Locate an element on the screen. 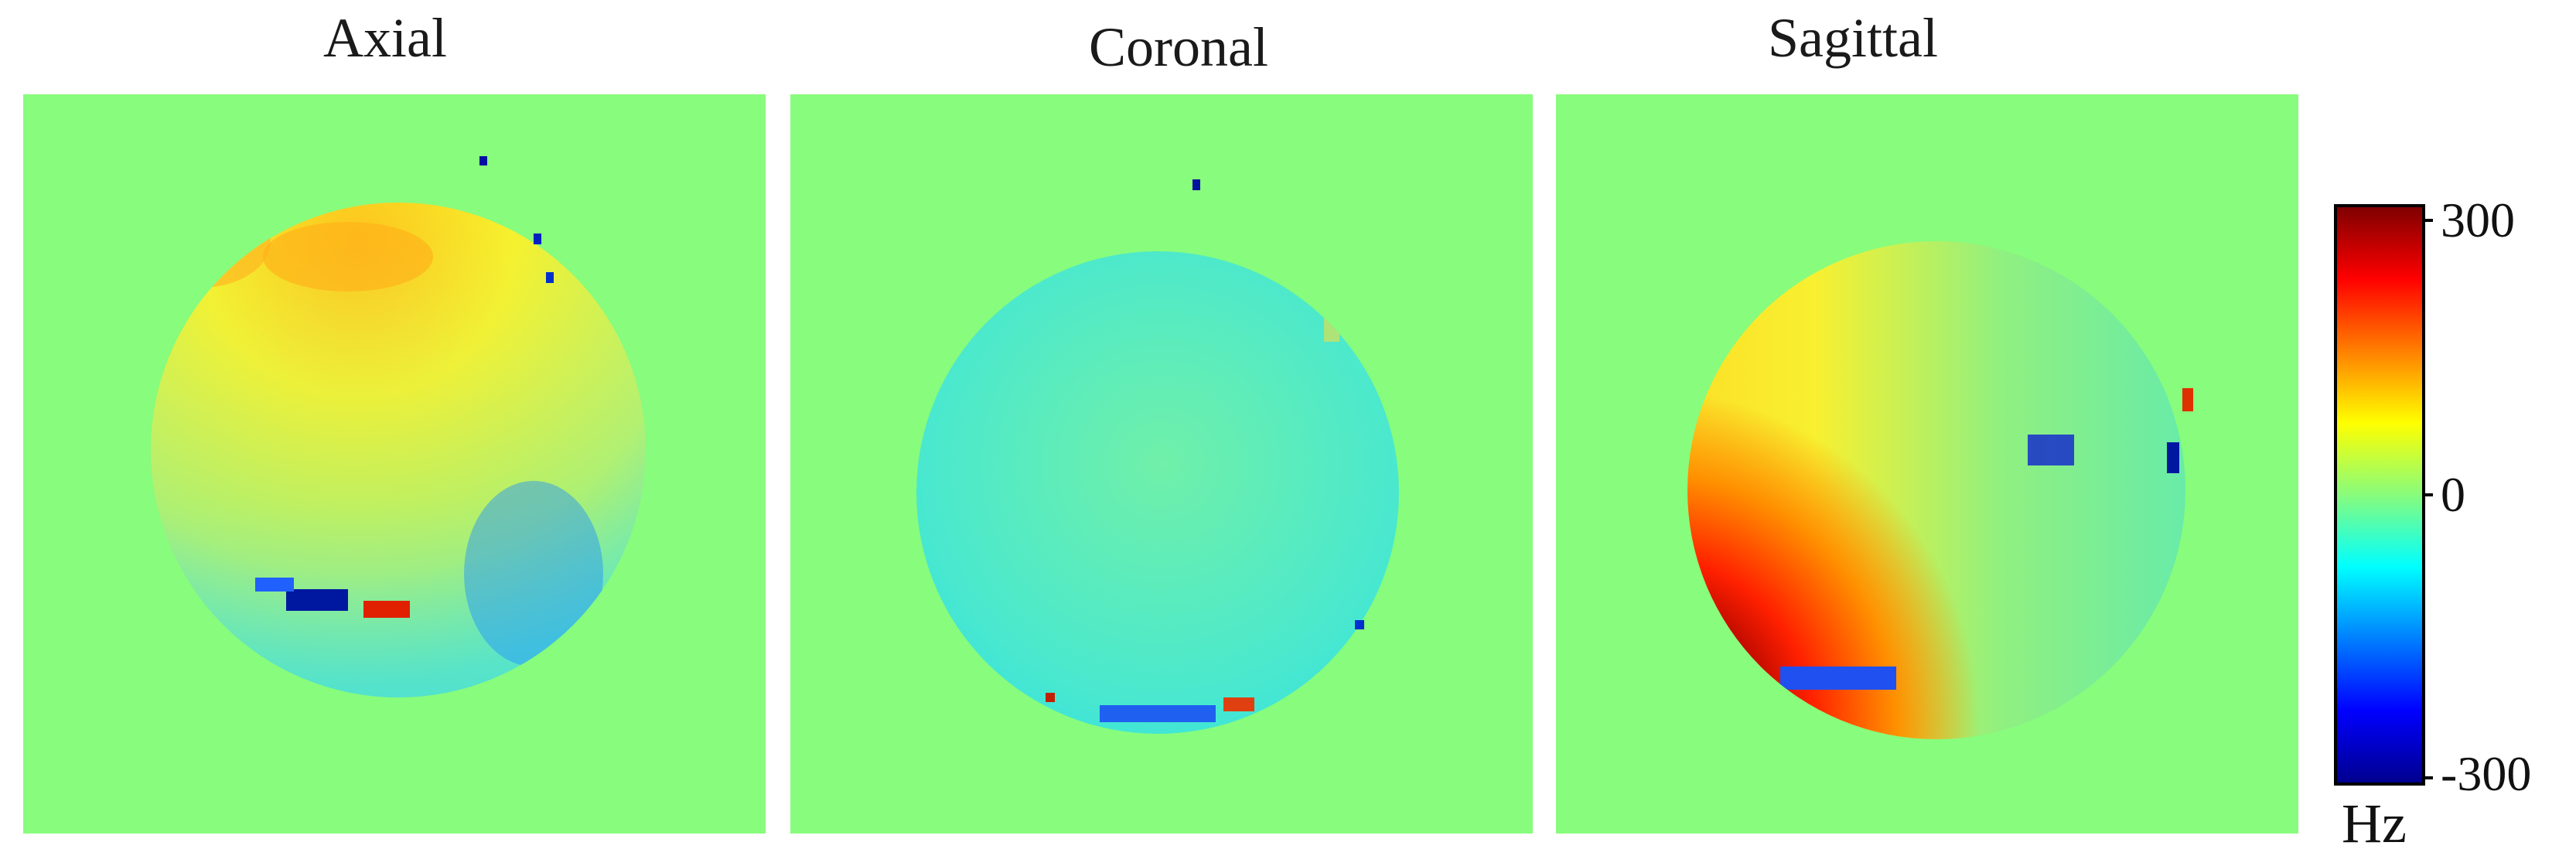  colorbar-max-label: 300 is located at coordinates (2478, 220).